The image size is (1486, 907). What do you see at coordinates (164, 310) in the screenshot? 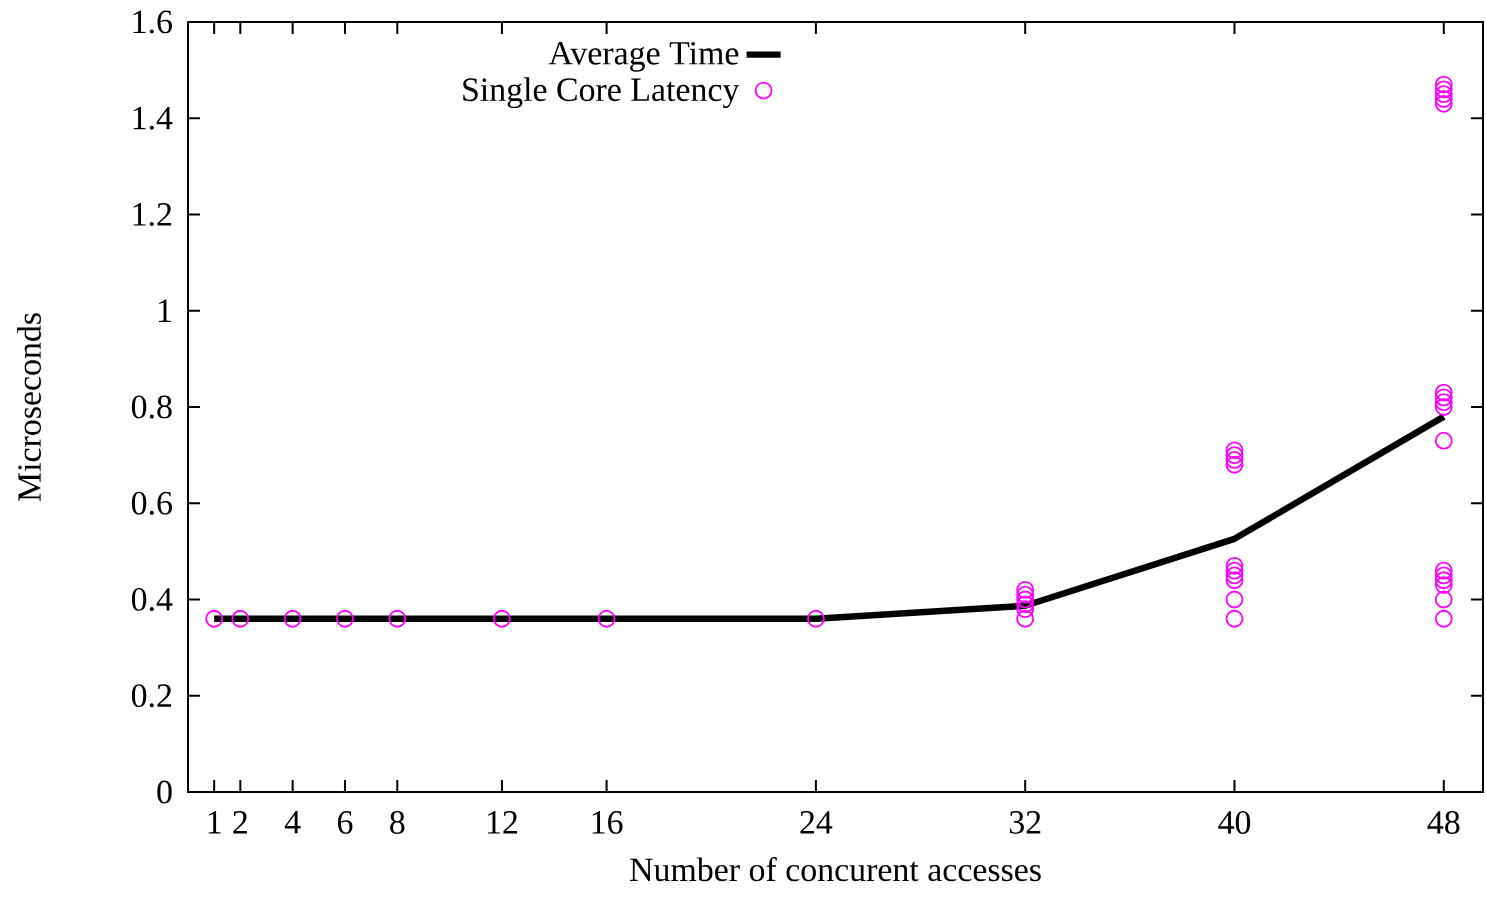
I see `y-tick-label: 1` at bounding box center [164, 310].